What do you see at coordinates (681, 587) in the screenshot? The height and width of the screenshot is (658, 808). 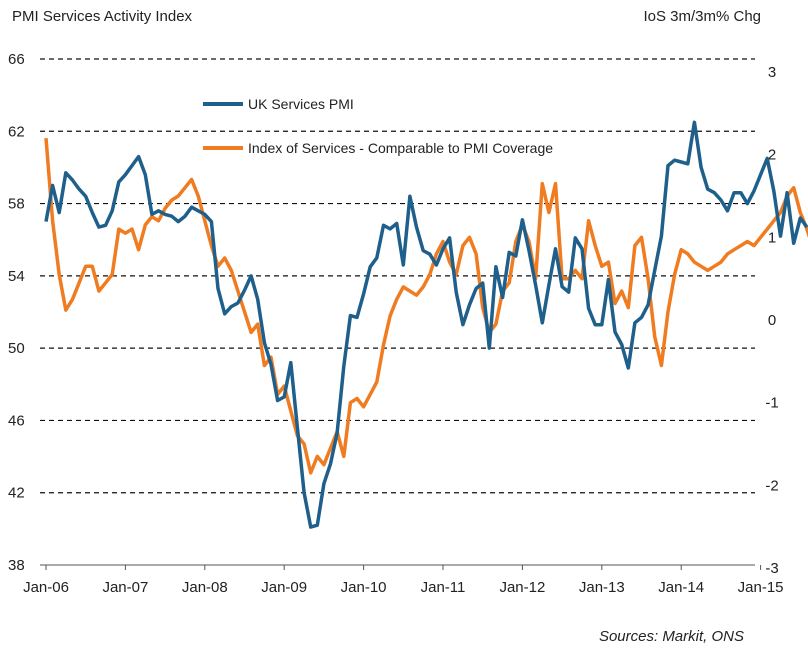 I see `x-tick-label: Jan-14` at bounding box center [681, 587].